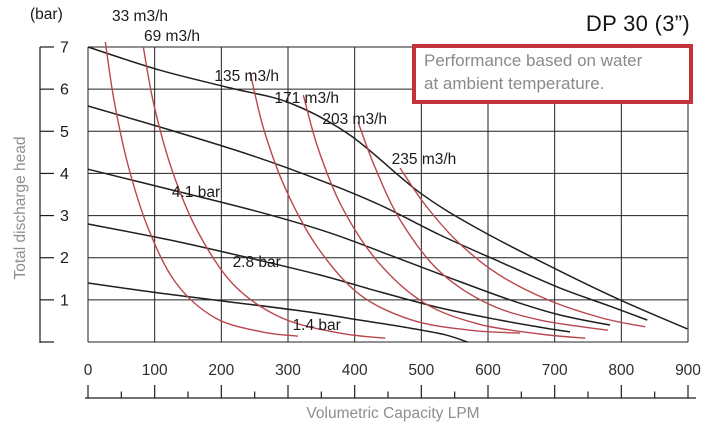  Describe the element at coordinates (88, 370) in the screenshot. I see `x-tick-label: 0` at that location.